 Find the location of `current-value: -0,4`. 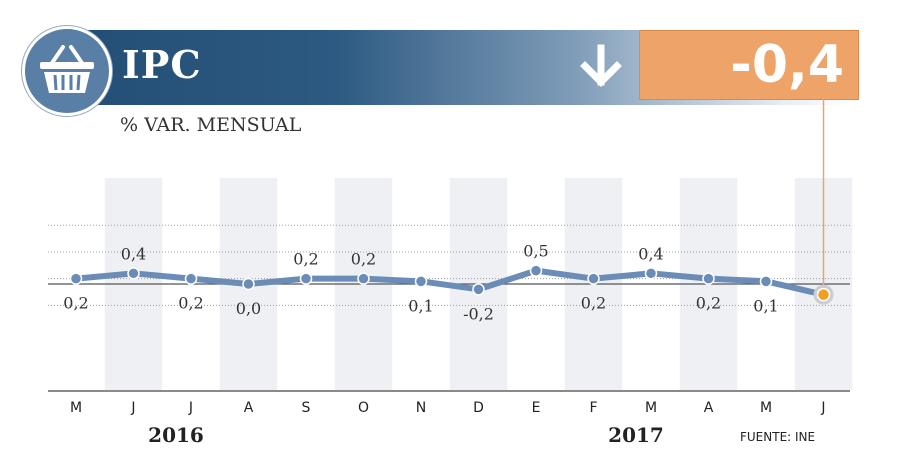

current-value: -0,4 is located at coordinates (787, 65).